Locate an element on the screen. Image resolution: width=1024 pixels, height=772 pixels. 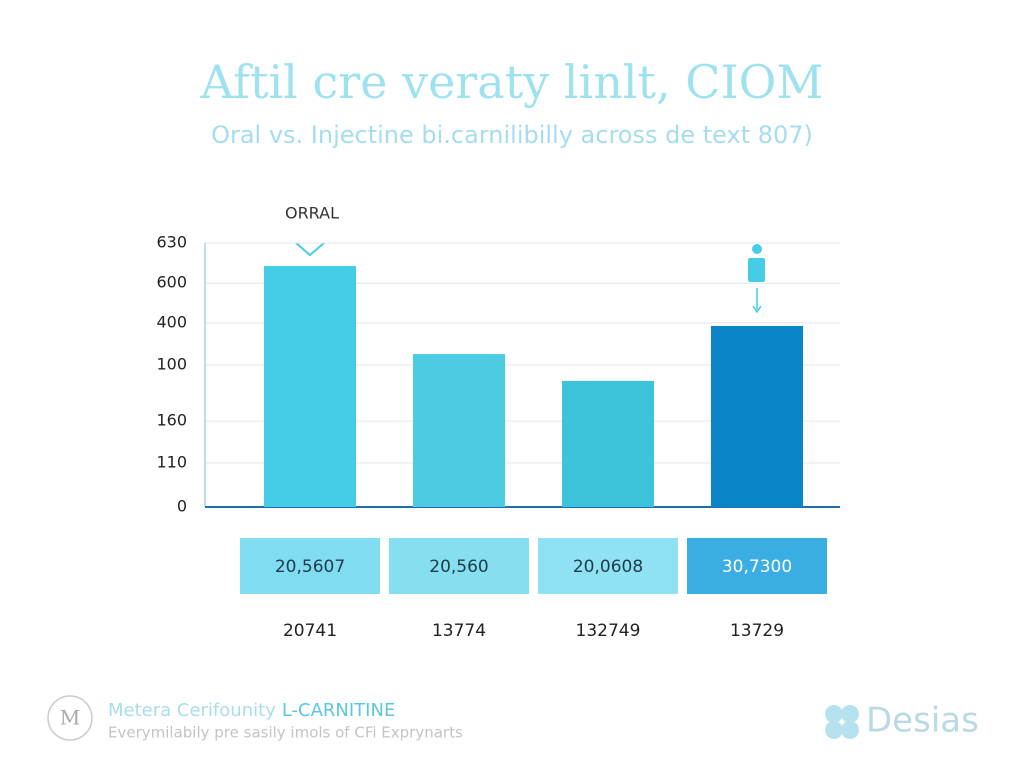
value-box-label: 20,5607 is located at coordinates (310, 567).